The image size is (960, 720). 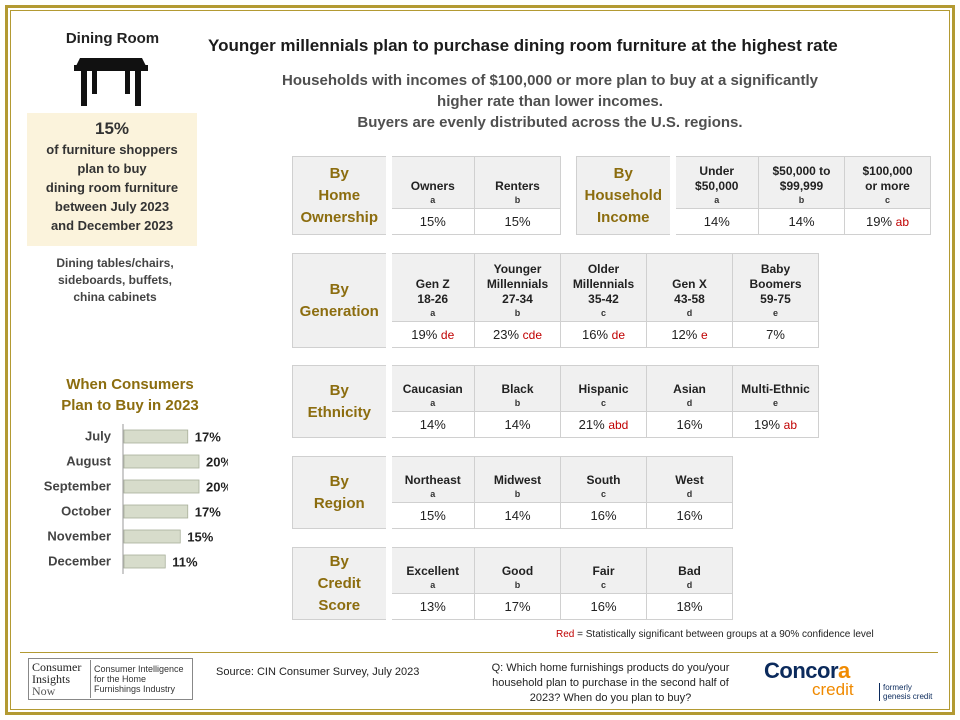 I want to click on column-header-line: Excellent, so click(x=433, y=571).